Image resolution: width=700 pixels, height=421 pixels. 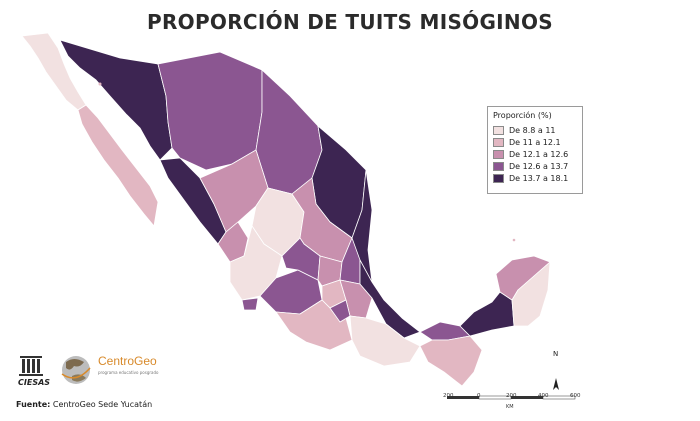 I want to click on region-colima, so click(x=250, y=304).